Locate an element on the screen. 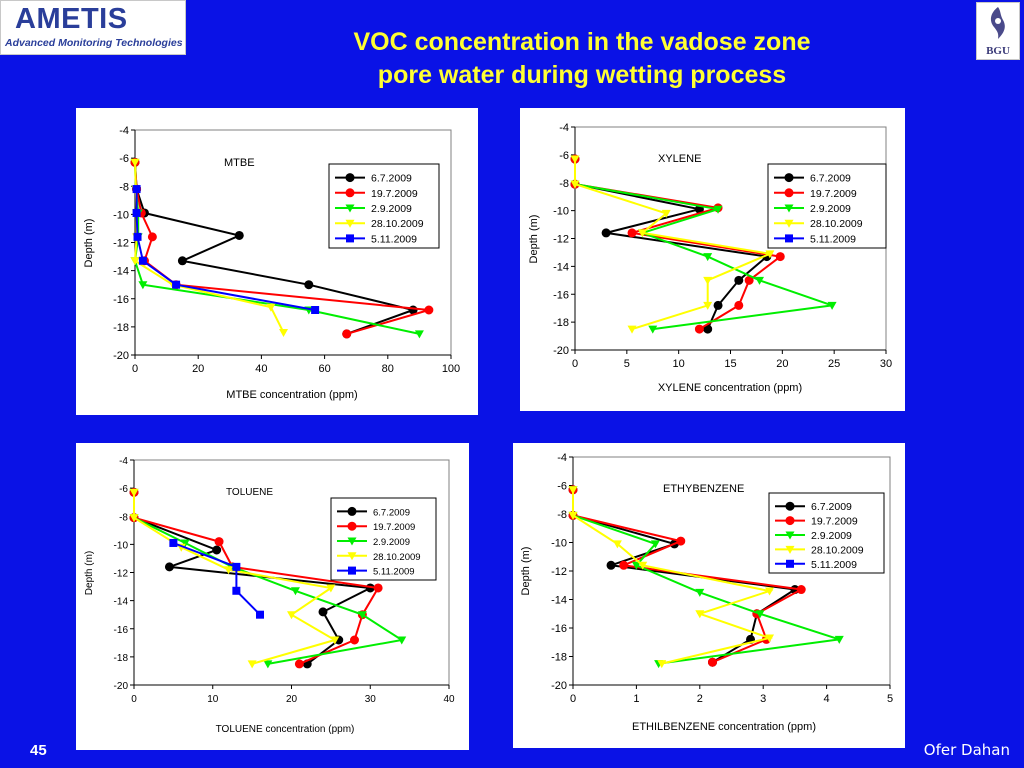 This screenshot has width=1024, height=768. x-tick-label: 1 is located at coordinates (636, 699).